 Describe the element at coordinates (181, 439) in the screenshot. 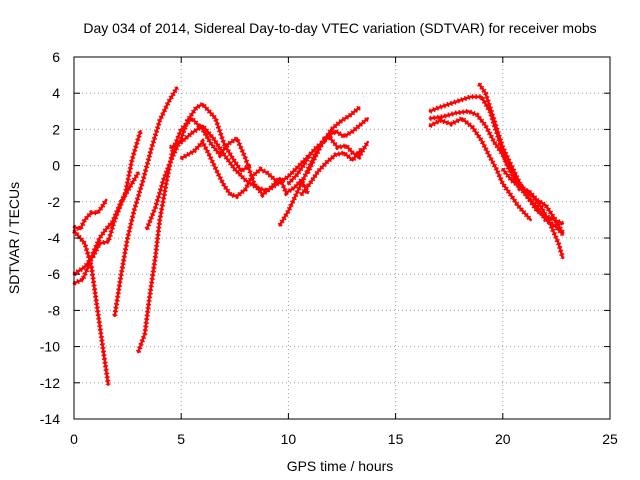

I see `x-tick-label: 5` at that location.